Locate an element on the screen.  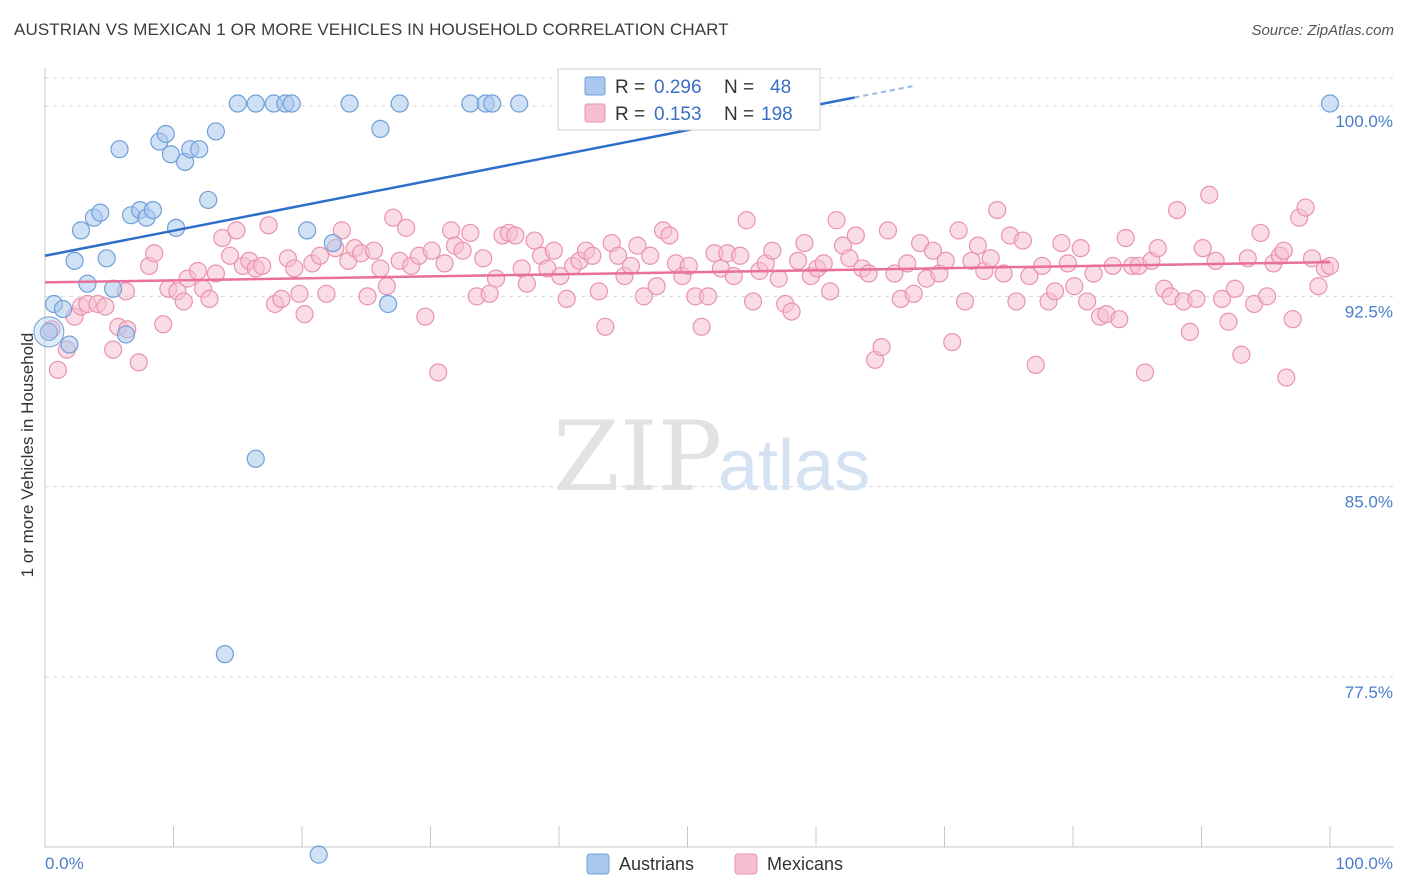
y-tick-label: 100.0% is located at coordinates (1364, 121).